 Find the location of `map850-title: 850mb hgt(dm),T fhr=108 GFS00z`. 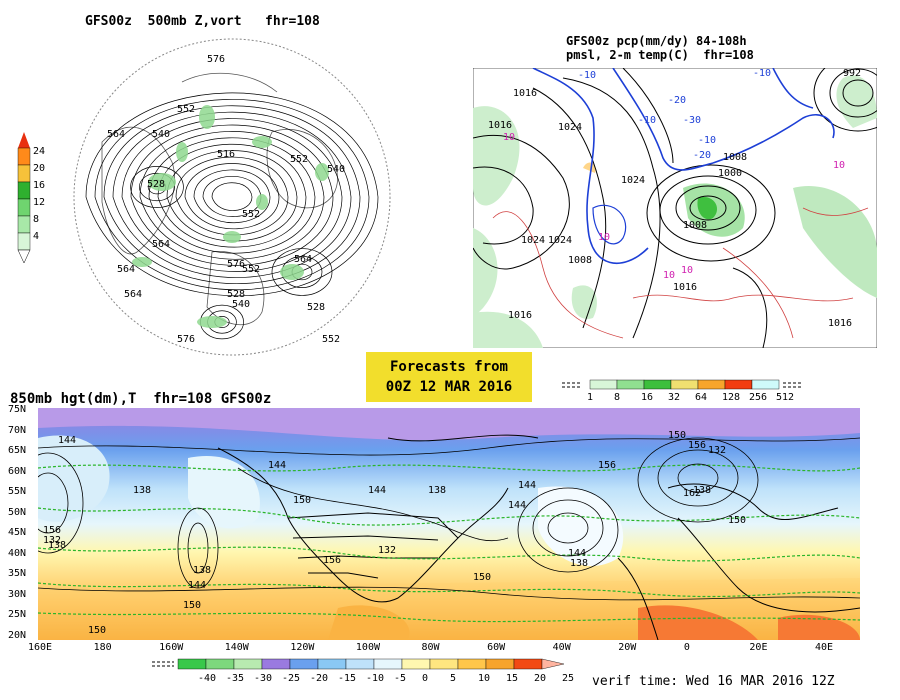

map850-title: 850mb hgt(dm),T fhr=108 GFS00z is located at coordinates (141, 399).